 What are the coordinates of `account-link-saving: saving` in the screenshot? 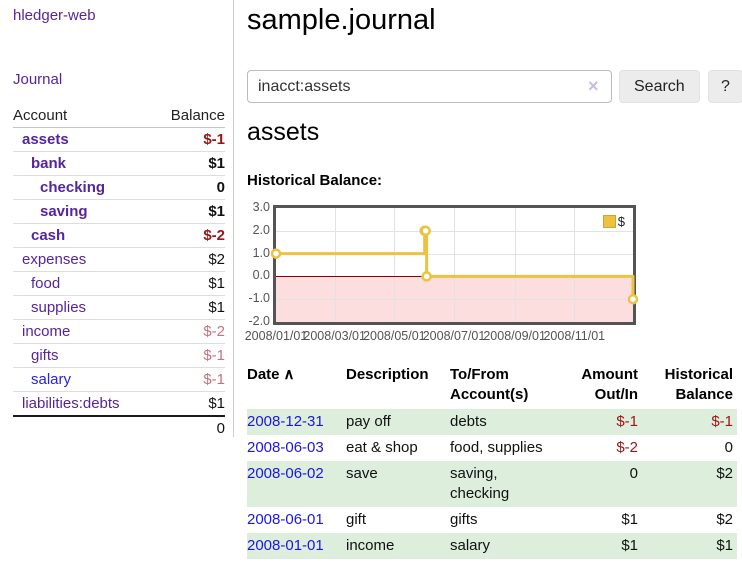 It's located at (64, 211).